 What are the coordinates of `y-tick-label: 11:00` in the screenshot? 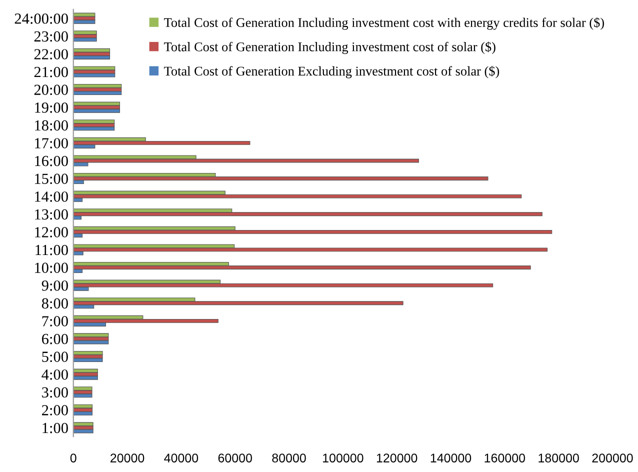 It's located at (52, 250).